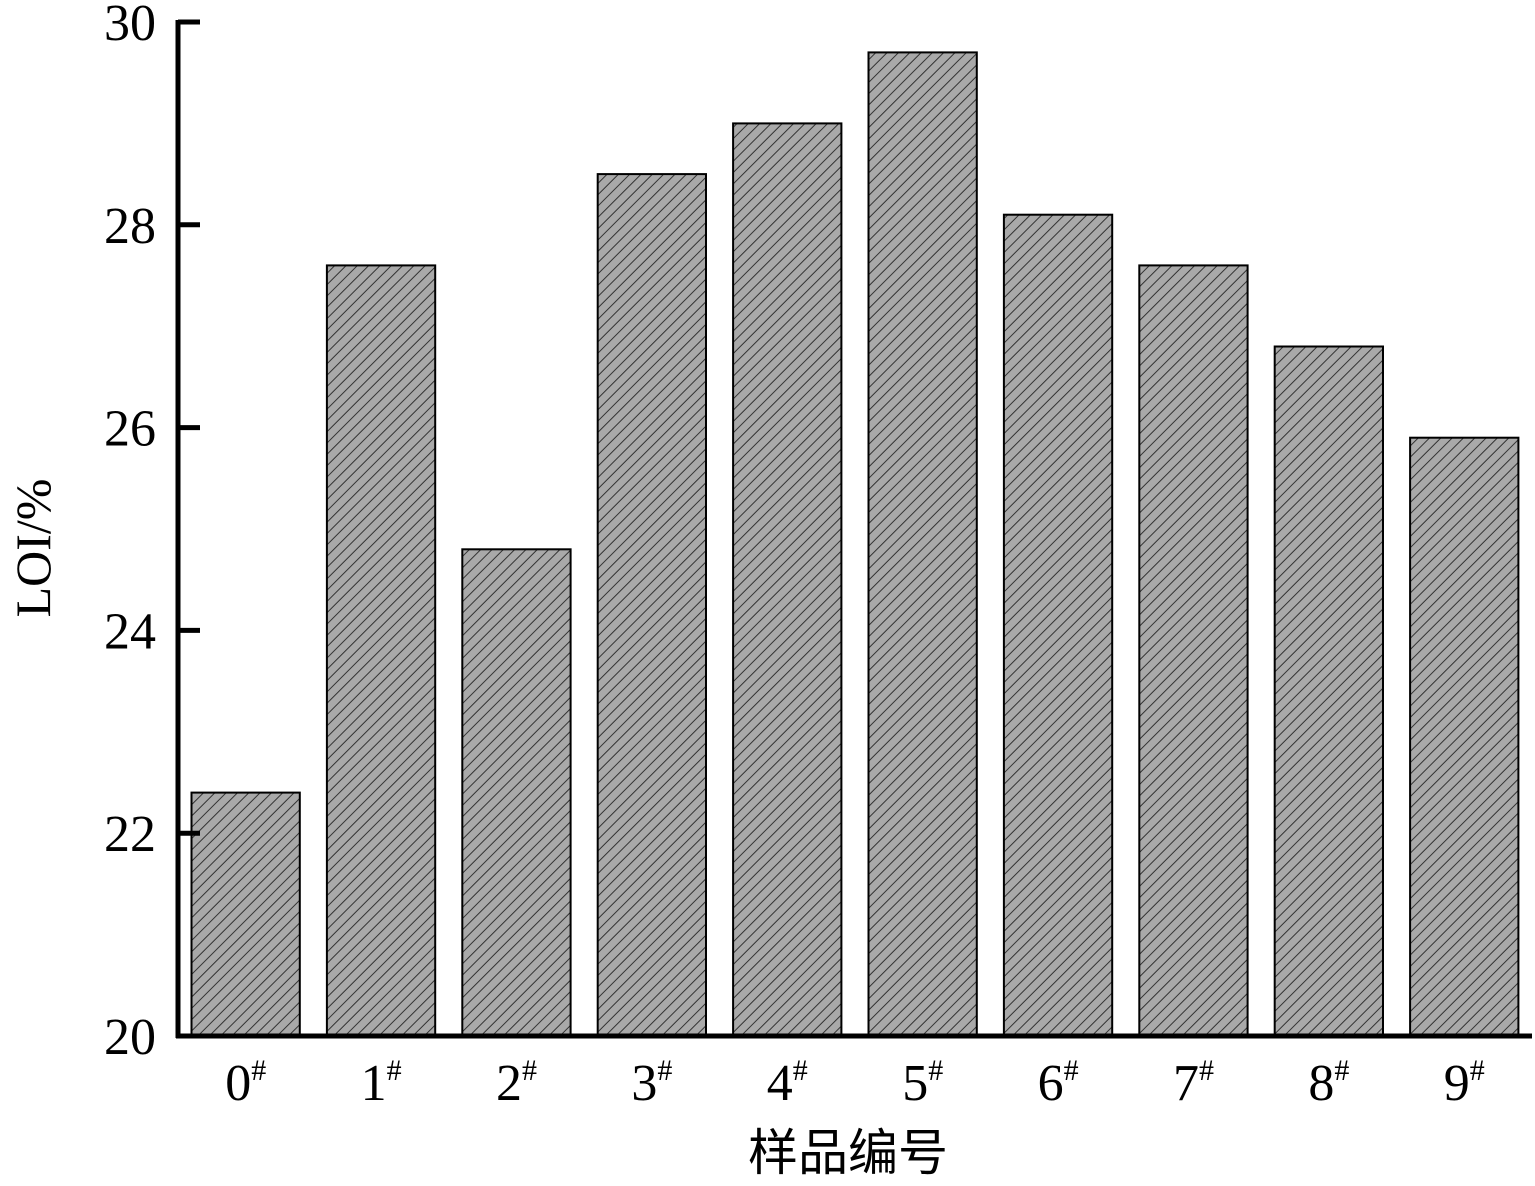  Describe the element at coordinates (1464, 1083) in the screenshot. I see `x-tick-label-9: 9#` at that location.